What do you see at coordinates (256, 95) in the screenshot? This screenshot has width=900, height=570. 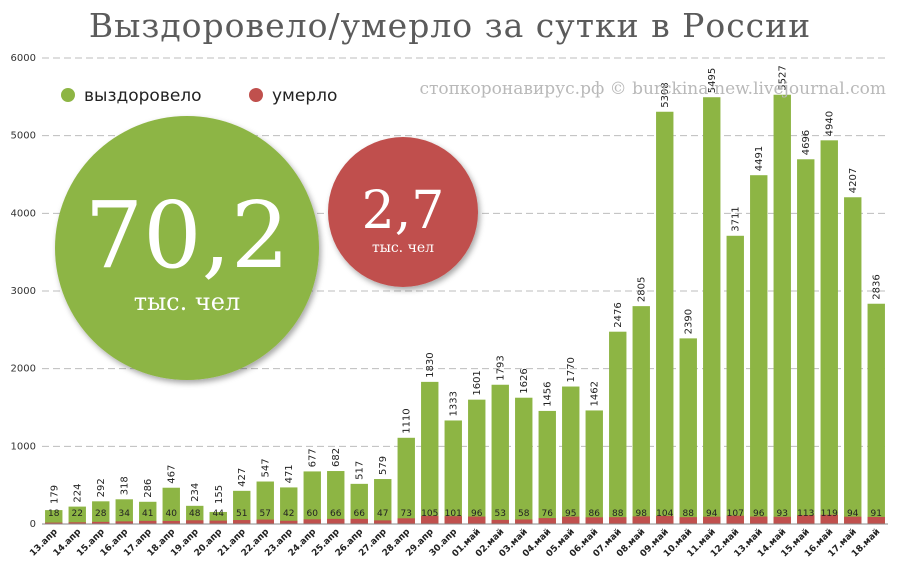 I see `legend-marker-died` at bounding box center [256, 95].